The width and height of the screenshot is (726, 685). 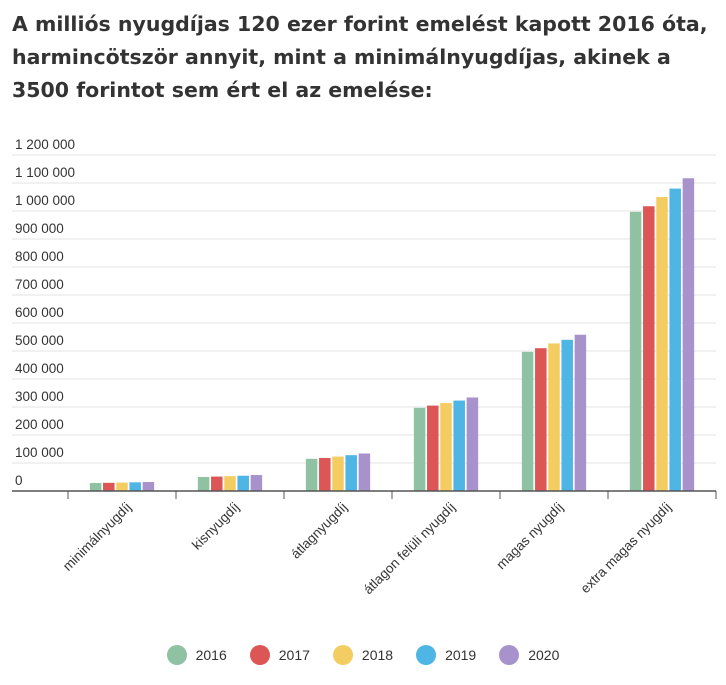 I want to click on x-category-label: kisnyugdíj, so click(x=215, y=526).